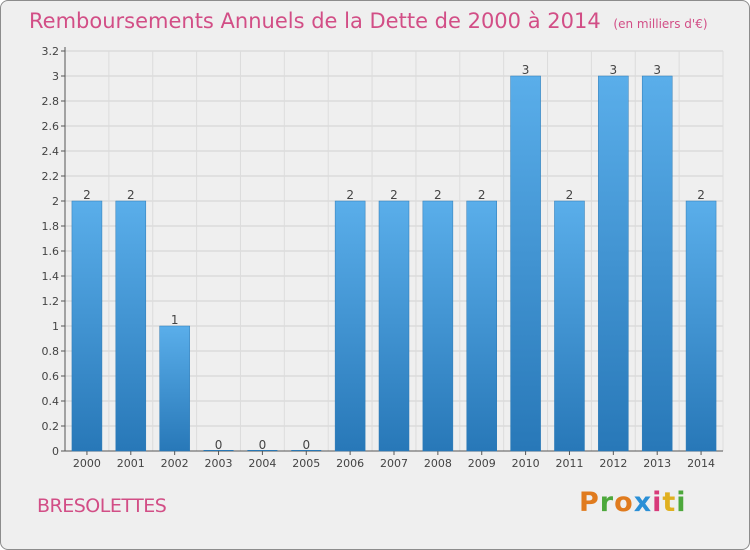 Image resolution: width=750 pixels, height=550 pixels. Describe the element at coordinates (87, 463) in the screenshot. I see `x-tick-label: 2000` at that location.